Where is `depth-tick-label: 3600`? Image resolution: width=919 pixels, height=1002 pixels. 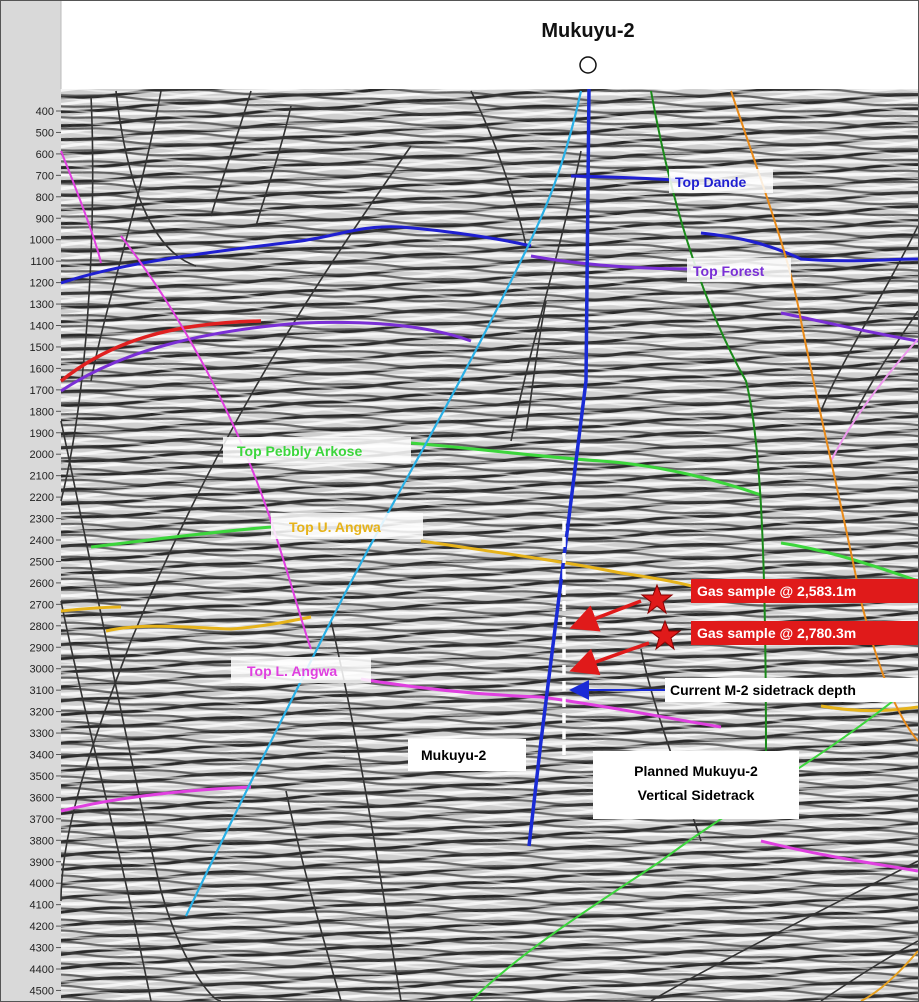
depth-tick-label: 3600 is located at coordinates (42, 798).